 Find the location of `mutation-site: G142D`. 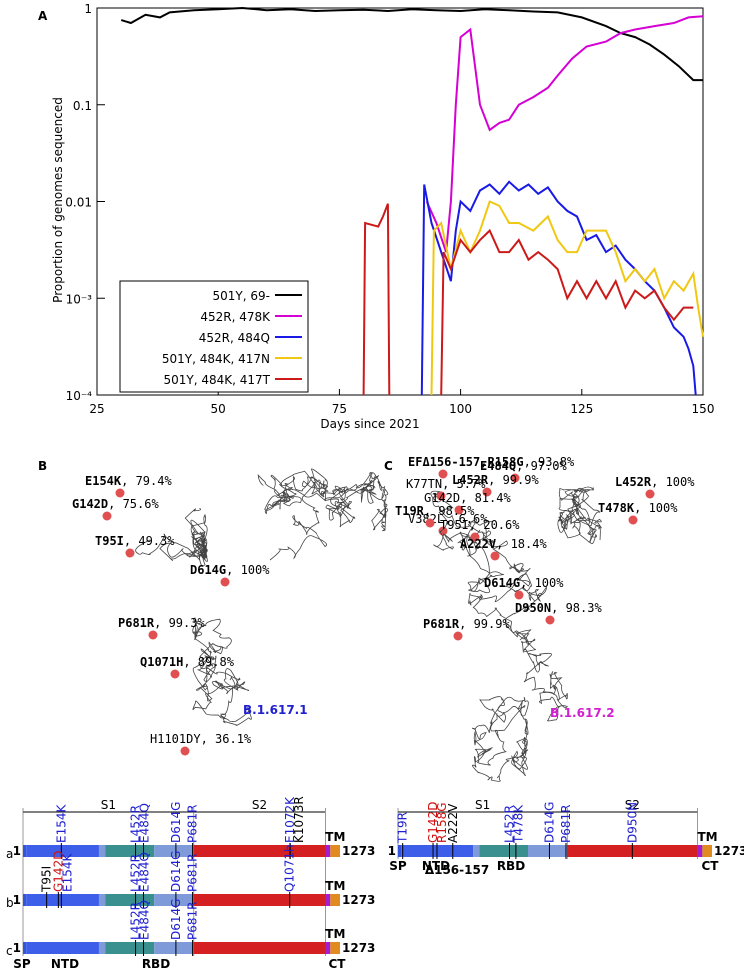

mutation-site: G142D is located at coordinates (58, 871).